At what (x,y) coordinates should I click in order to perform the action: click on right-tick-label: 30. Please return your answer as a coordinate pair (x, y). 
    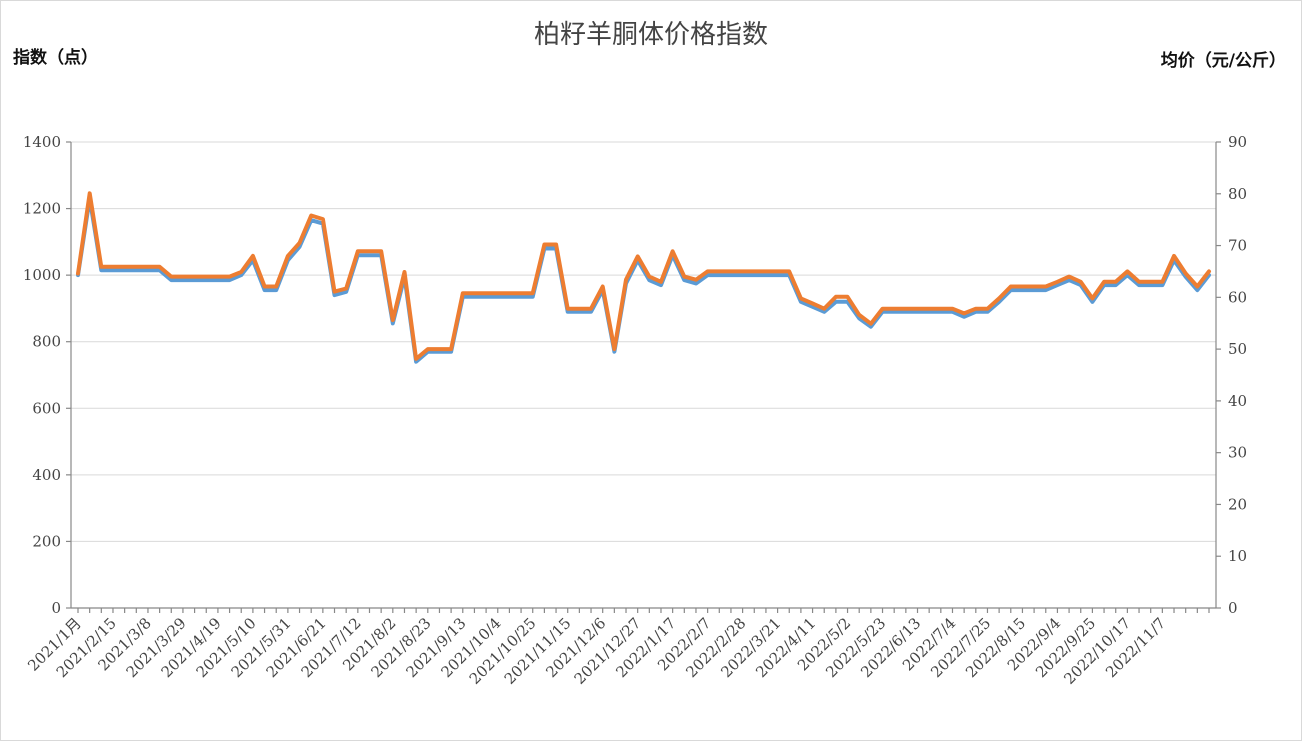
    Looking at the image, I should click on (1237, 453).